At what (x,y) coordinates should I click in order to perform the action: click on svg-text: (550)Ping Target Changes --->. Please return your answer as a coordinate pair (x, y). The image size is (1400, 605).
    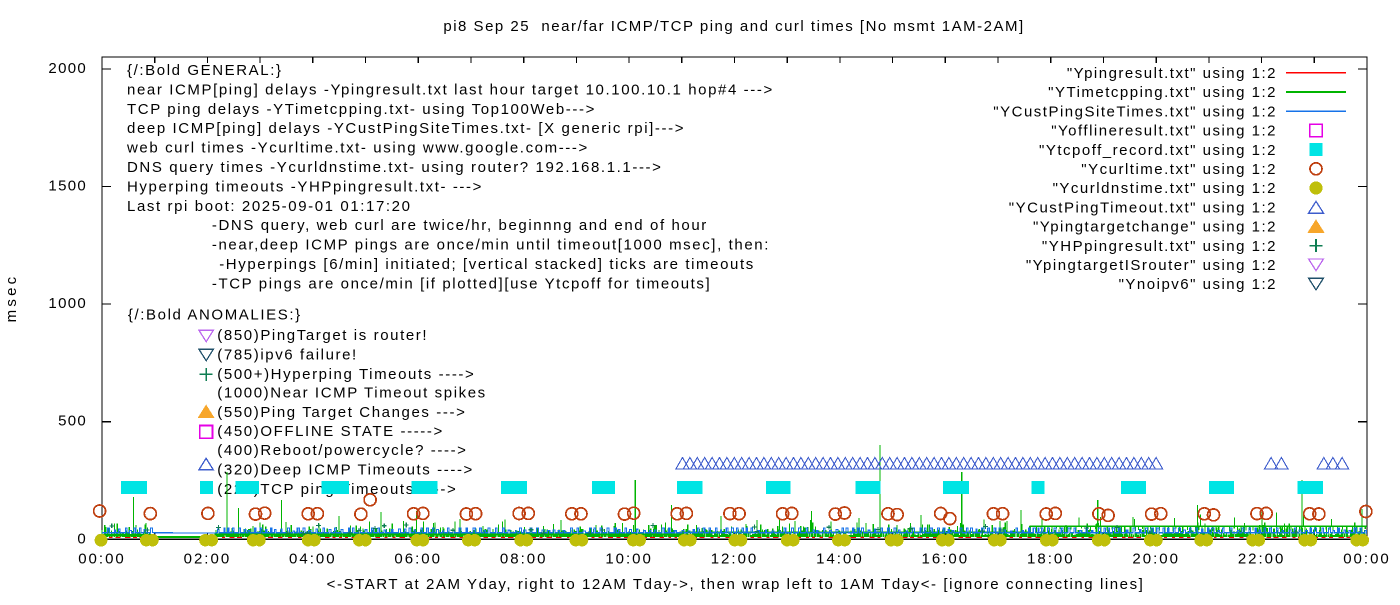
    Looking at the image, I should click on (341, 412).